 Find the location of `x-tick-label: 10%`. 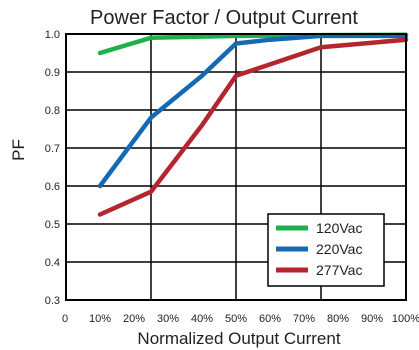

x-tick-label: 10% is located at coordinates (100, 319).